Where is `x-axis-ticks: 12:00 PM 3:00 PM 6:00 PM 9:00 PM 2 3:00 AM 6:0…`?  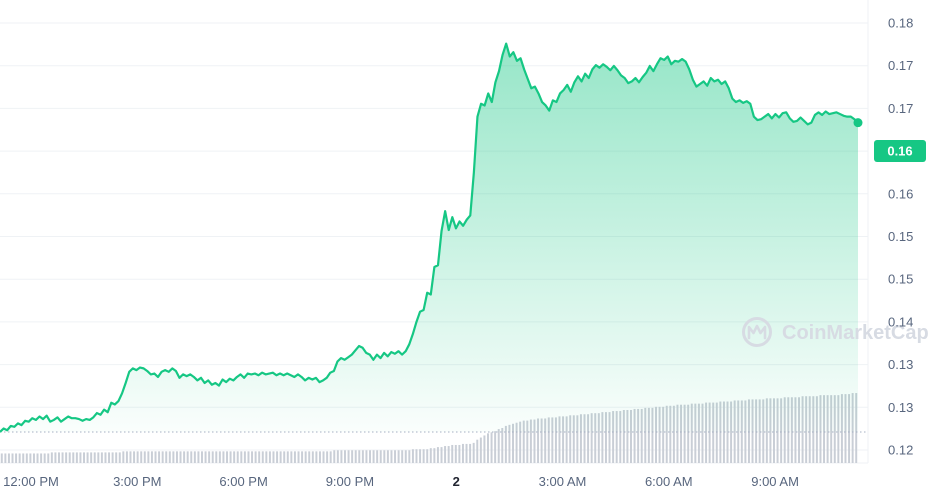
x-axis-ticks: 12:00 PM 3:00 PM 6:00 PM 9:00 PM 2 3:00 AM 6:0… is located at coordinates (401, 481).